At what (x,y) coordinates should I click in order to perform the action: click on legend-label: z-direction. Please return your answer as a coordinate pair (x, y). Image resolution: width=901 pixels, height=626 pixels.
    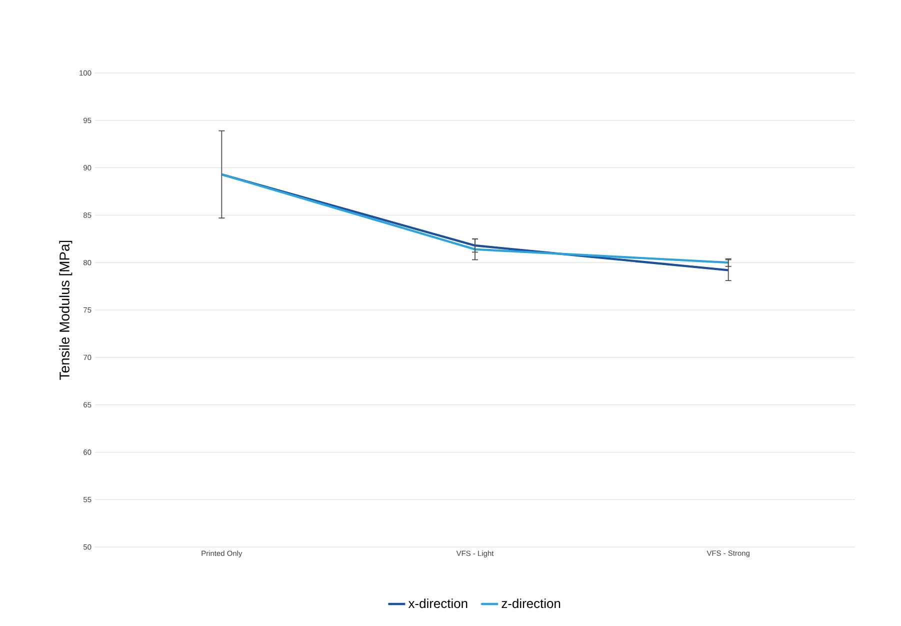
    Looking at the image, I should click on (531, 603).